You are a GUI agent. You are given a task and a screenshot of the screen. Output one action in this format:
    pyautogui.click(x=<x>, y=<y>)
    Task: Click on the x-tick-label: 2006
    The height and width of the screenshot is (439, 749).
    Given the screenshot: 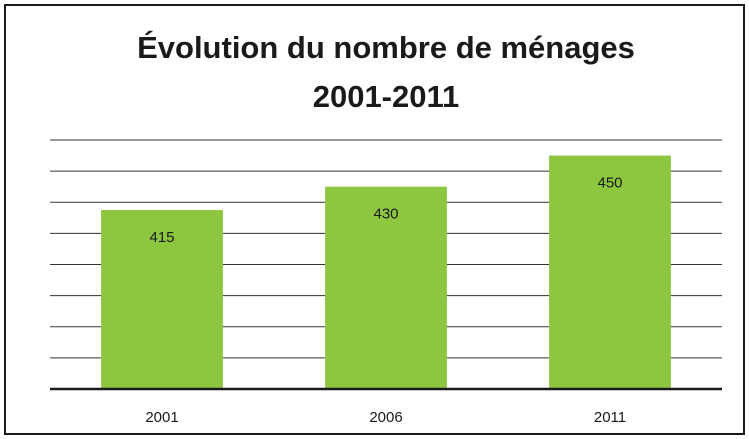 What is the action you would take?
    pyautogui.click(x=385, y=417)
    